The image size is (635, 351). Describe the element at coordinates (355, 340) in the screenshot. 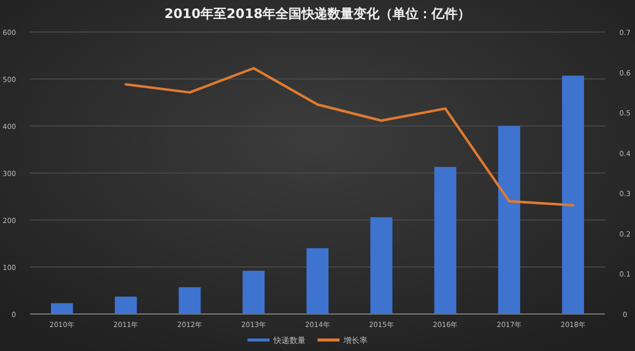

I see `legend-label: 增长率` at that location.